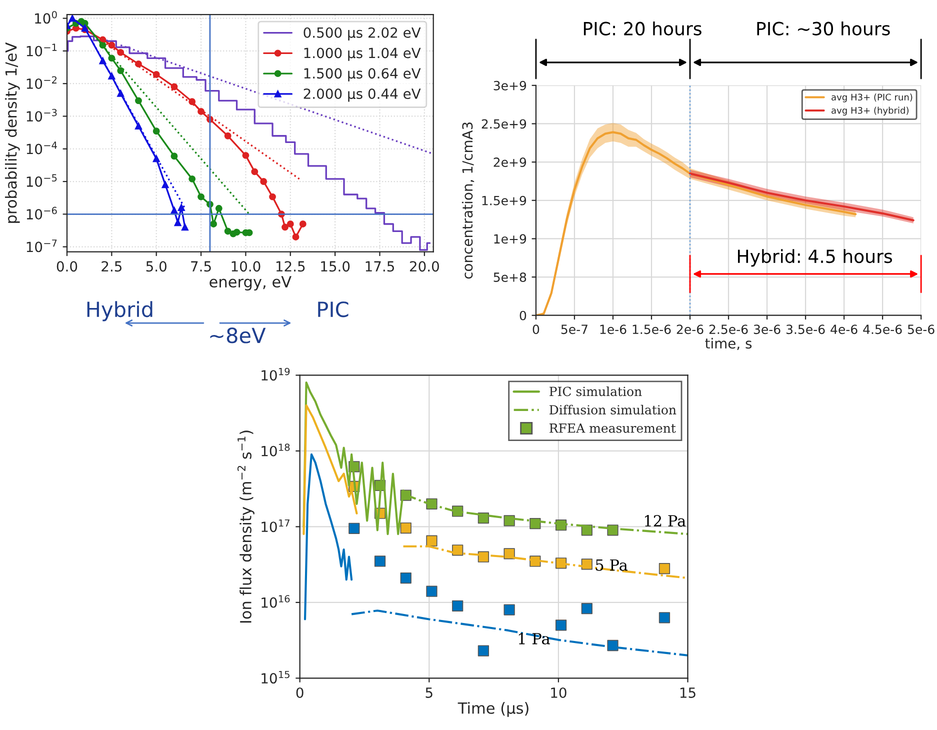  Describe the element at coordinates (612, 565) in the screenshot. I see `annotation: 5 Pa` at that location.